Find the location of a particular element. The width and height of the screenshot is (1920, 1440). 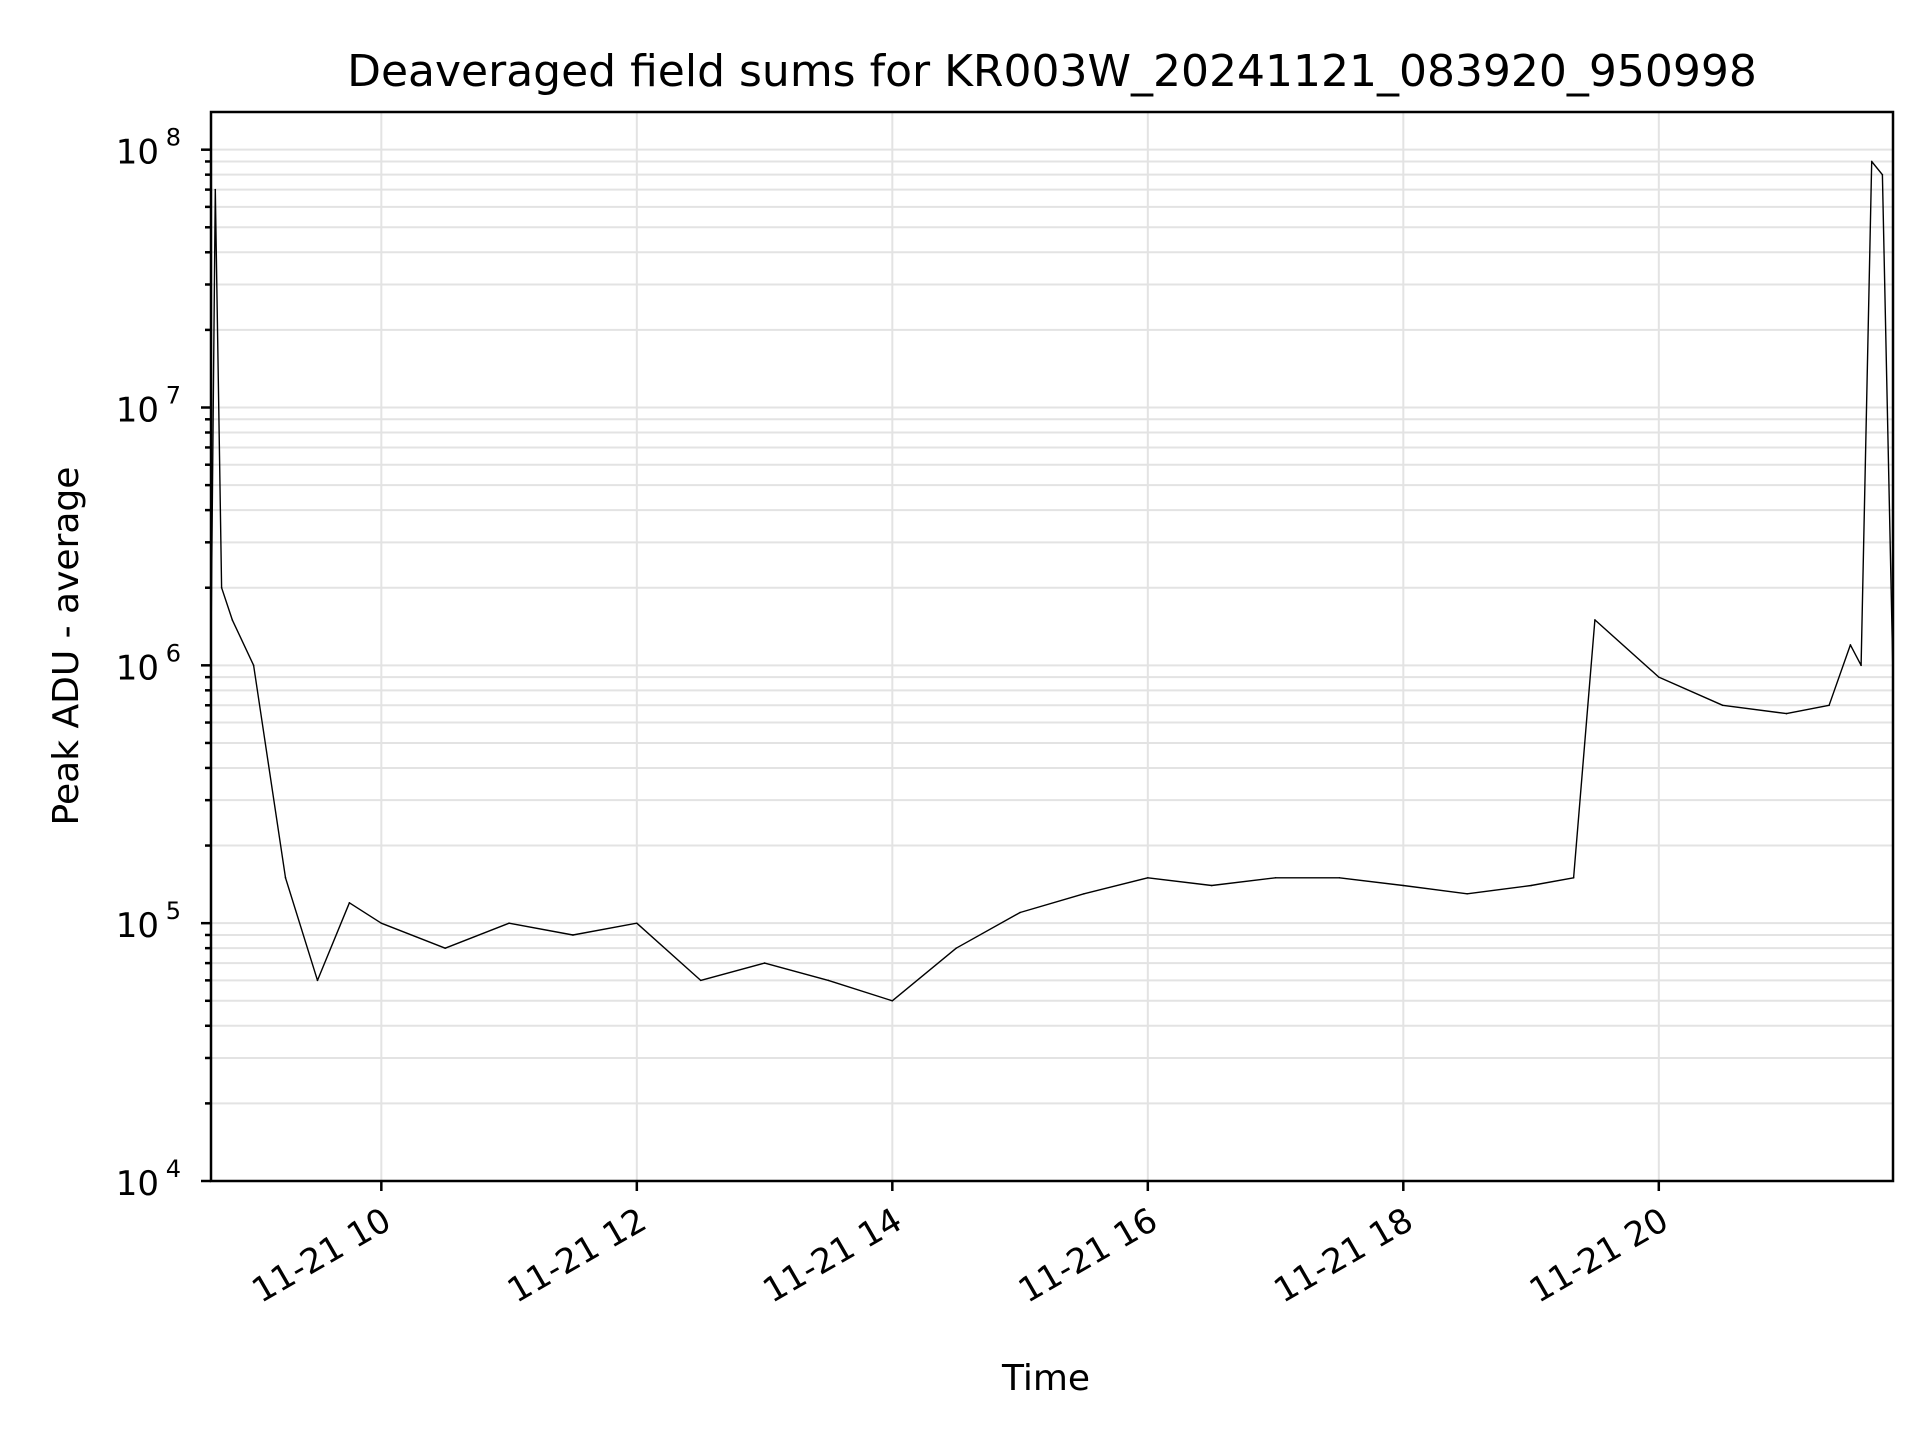

x-axis-label: Time is located at coordinates (1045, 1378).